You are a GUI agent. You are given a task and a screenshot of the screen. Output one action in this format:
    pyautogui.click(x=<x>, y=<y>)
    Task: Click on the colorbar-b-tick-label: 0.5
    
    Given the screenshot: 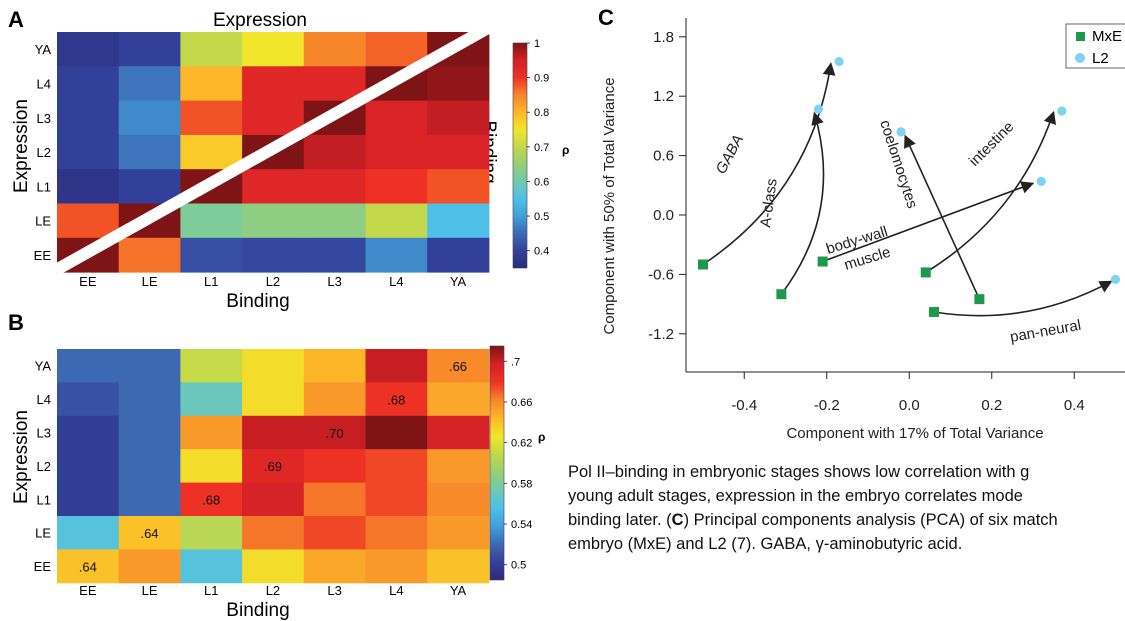 What is the action you would take?
    pyautogui.click(x=518, y=566)
    